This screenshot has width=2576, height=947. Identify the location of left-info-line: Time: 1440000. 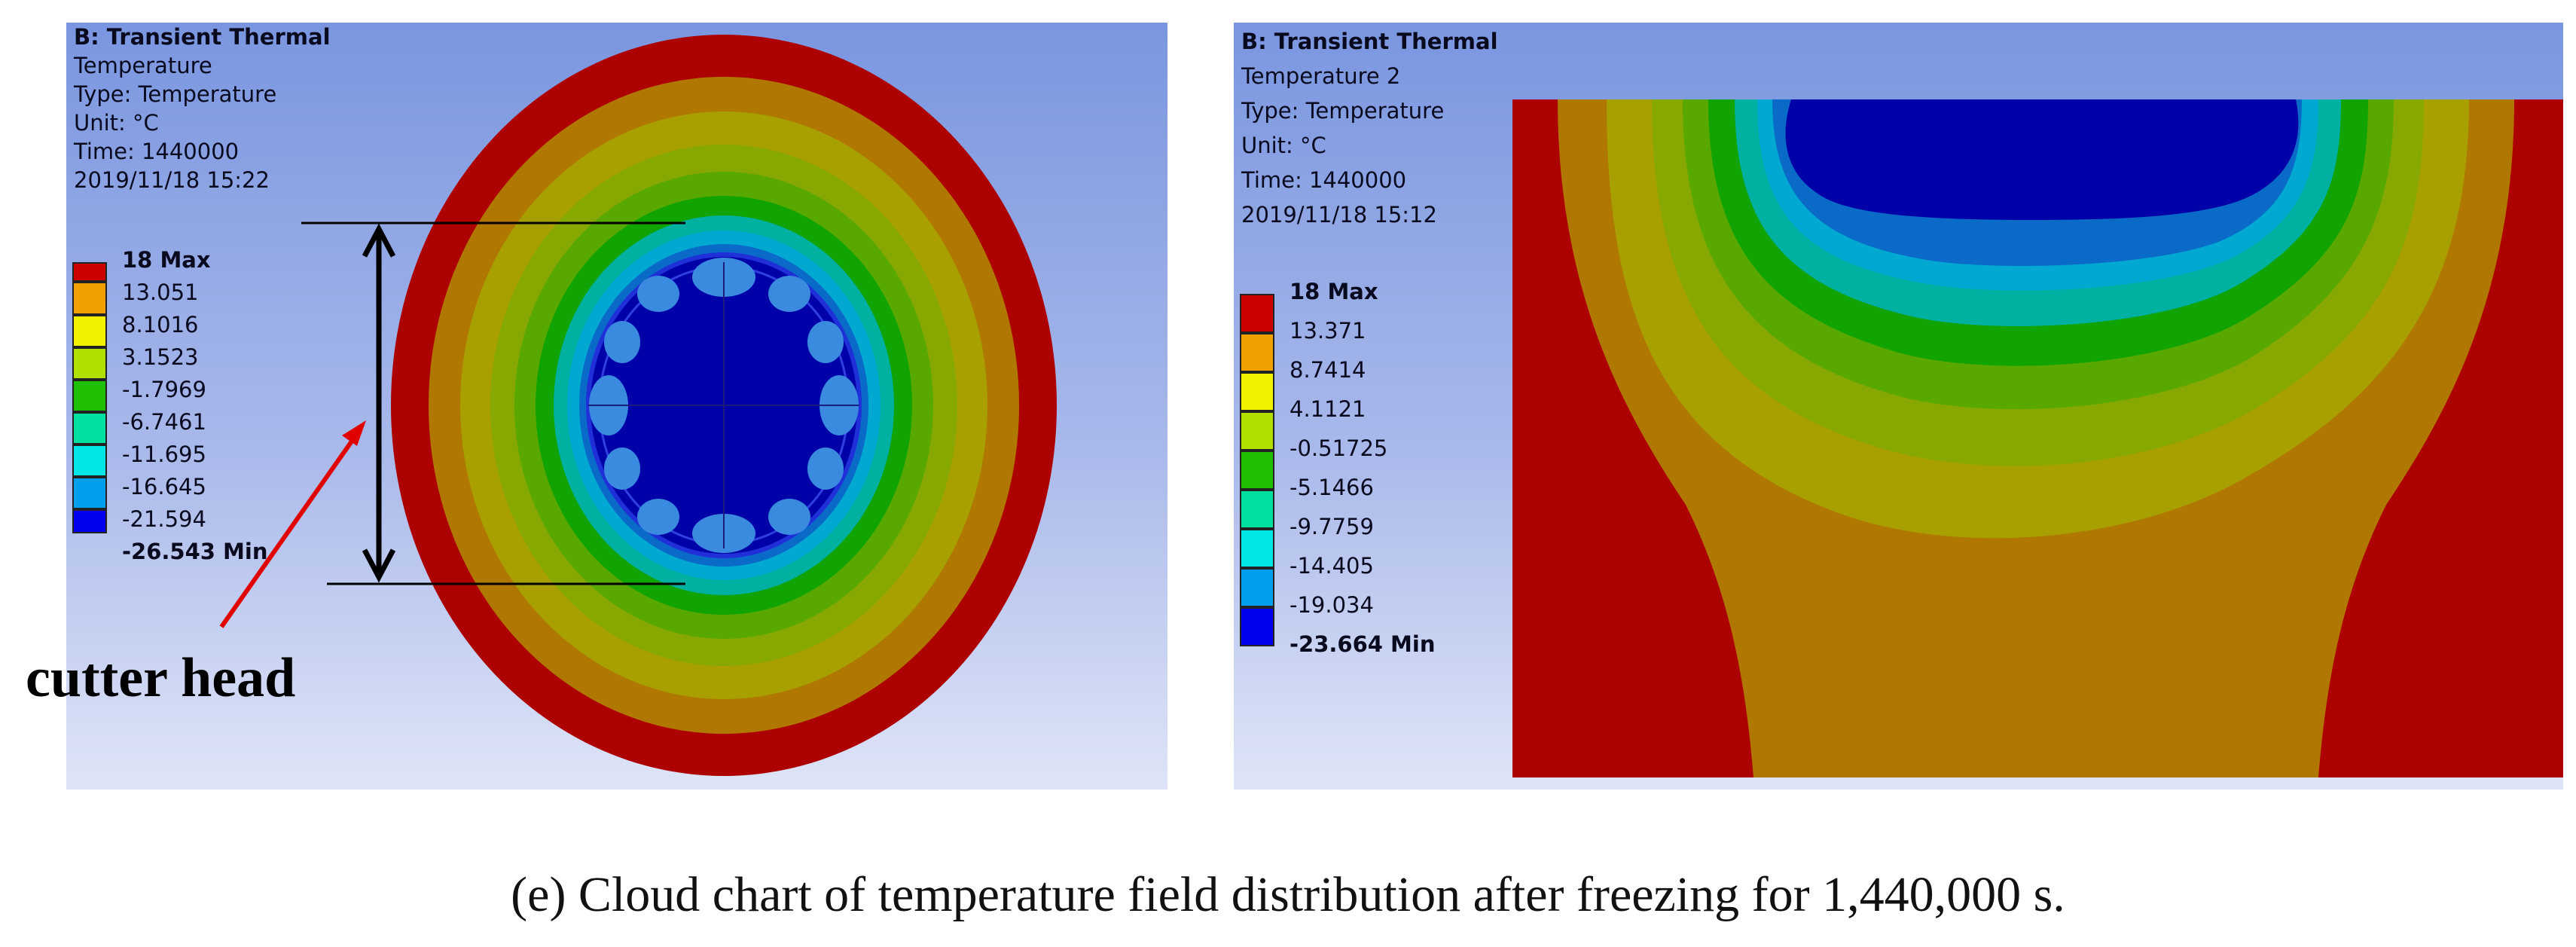
(157, 151).